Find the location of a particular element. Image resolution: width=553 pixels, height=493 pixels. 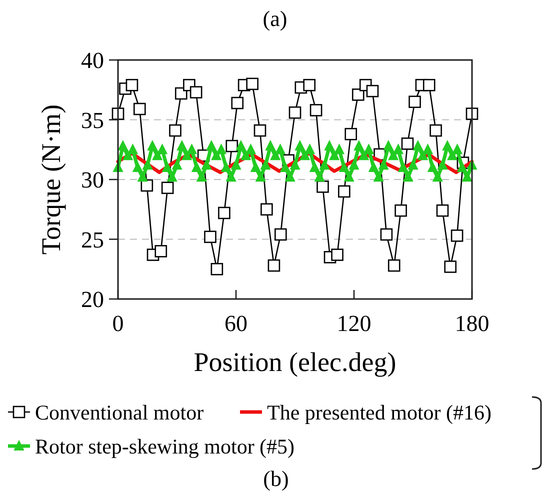

text: (a) is located at coordinates (275, 18).